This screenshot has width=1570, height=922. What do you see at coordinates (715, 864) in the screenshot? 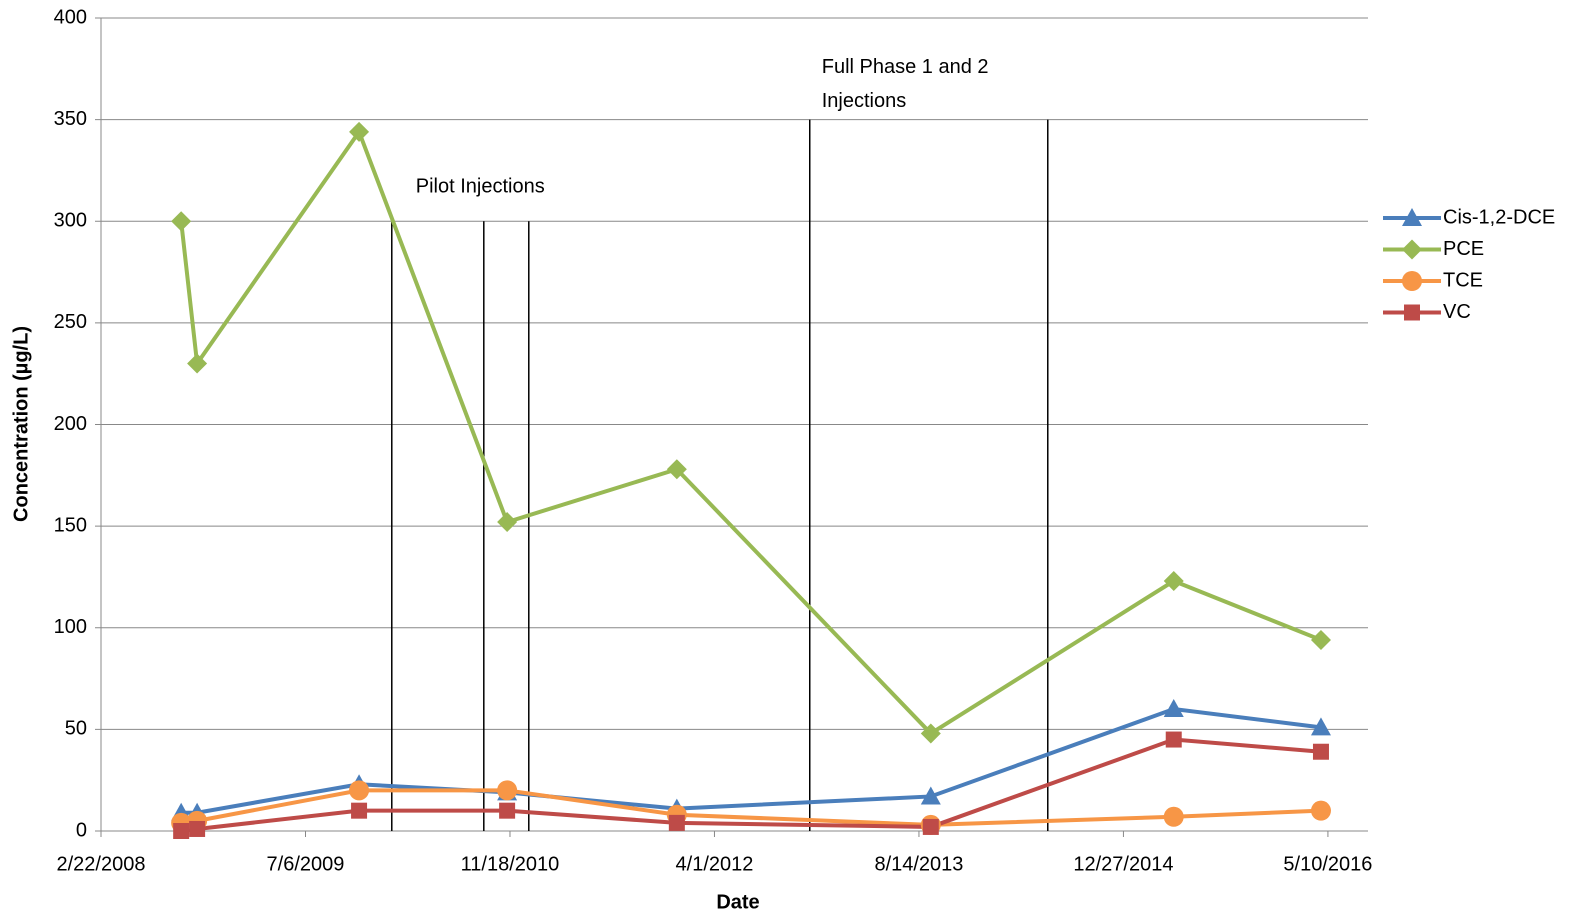
I see `x-tick-label: 4/1/2012` at bounding box center [715, 864].